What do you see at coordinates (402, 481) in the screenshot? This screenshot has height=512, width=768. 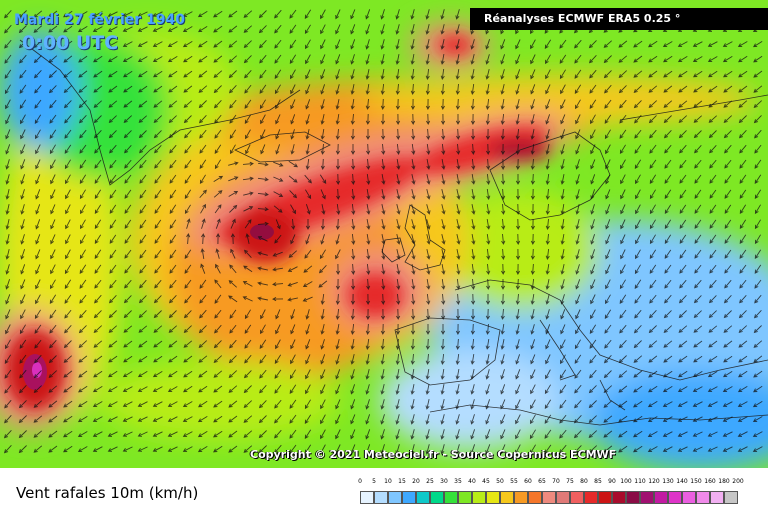 I see `scale-tick-label: 15` at bounding box center [402, 481].